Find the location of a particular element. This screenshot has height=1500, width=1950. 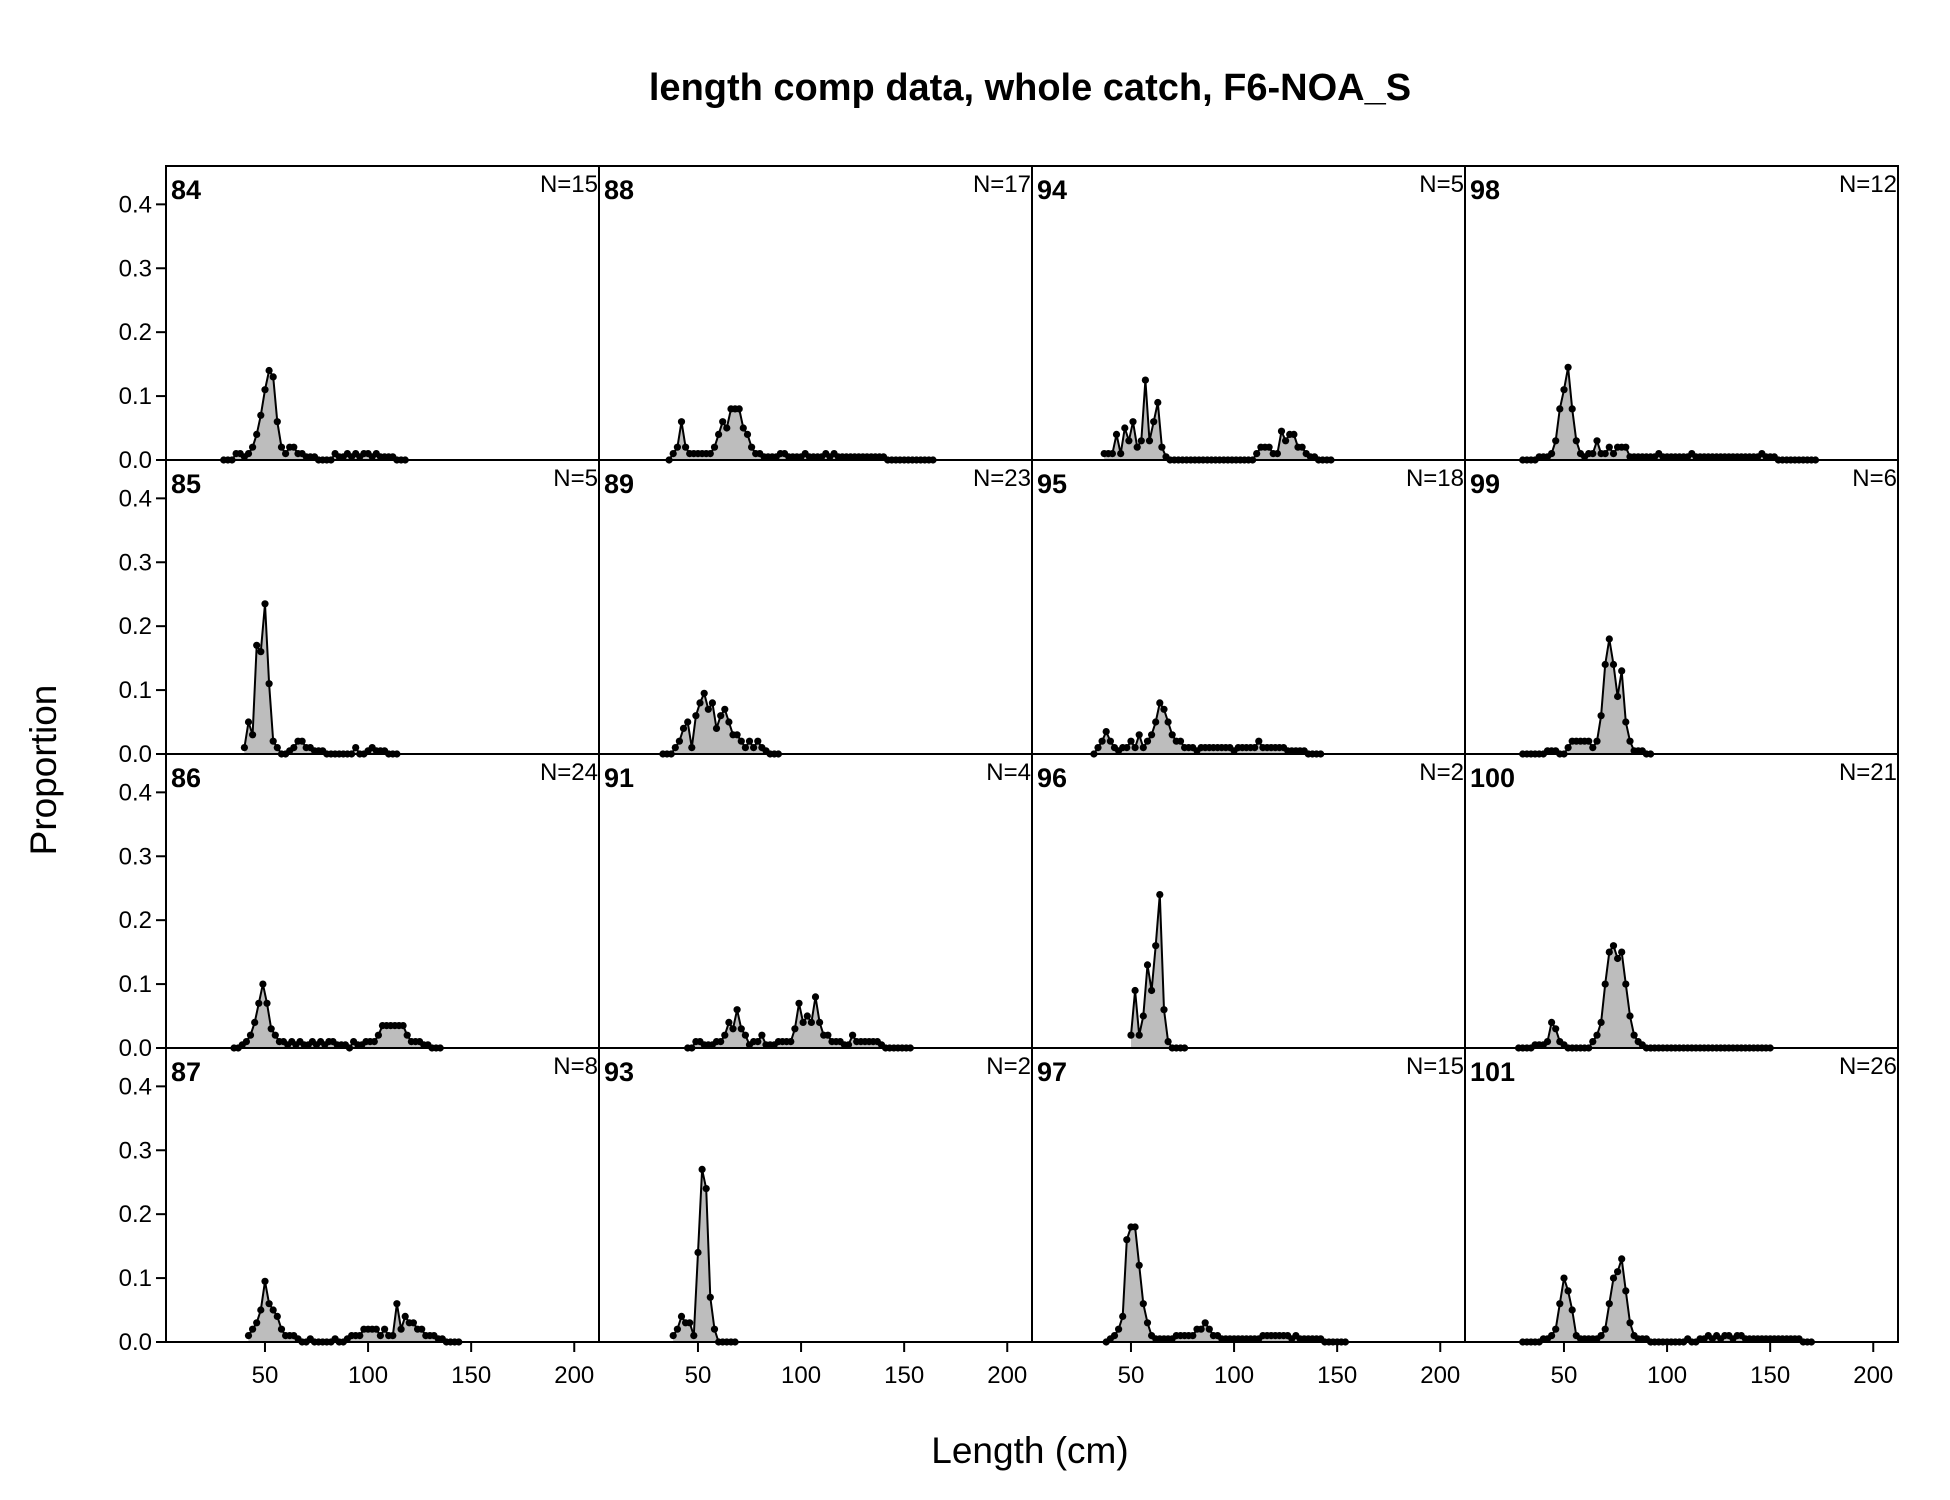

panel-n-label: N=21 is located at coordinates (1868, 772).